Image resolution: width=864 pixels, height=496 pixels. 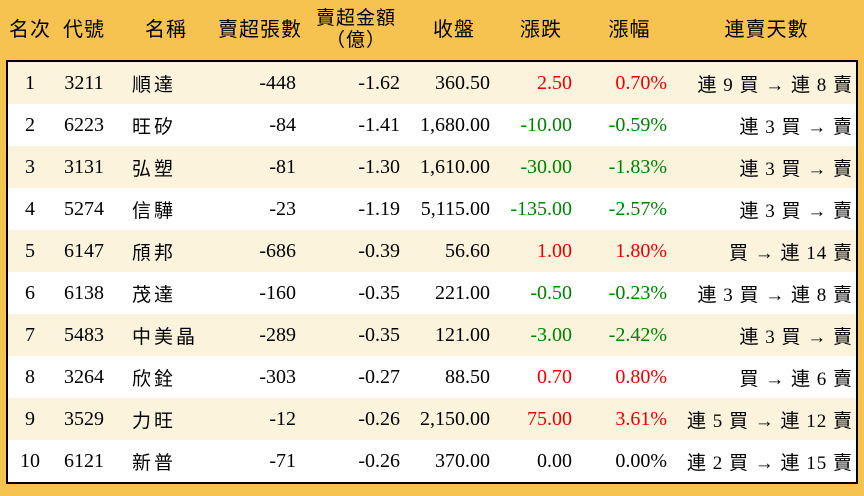 I want to click on cell-stock-name: 信驊, so click(x=154, y=211).